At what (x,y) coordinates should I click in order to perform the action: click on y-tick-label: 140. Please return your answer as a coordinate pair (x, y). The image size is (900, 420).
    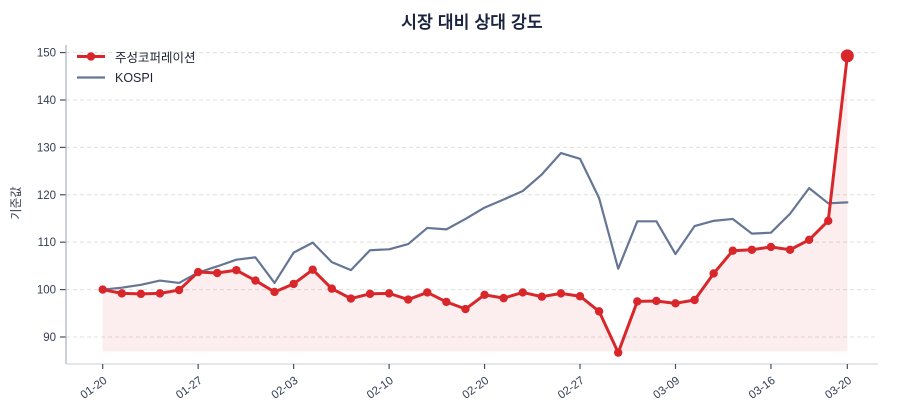
    Looking at the image, I should click on (46, 101).